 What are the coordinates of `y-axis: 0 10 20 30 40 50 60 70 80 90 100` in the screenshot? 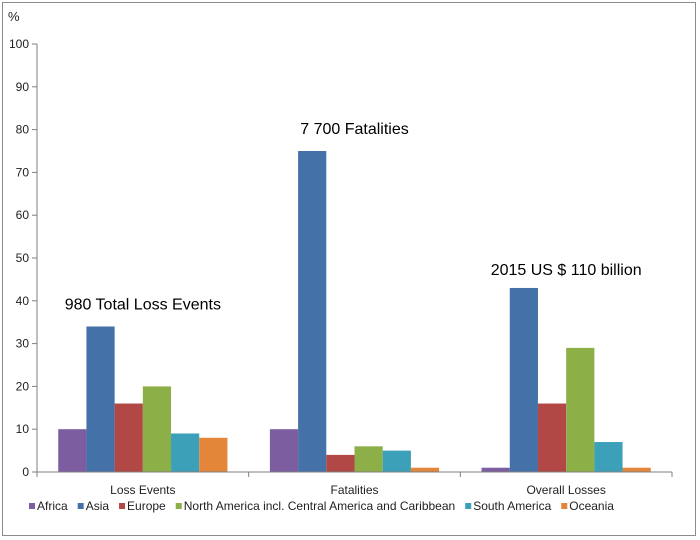 It's located at (23, 258).